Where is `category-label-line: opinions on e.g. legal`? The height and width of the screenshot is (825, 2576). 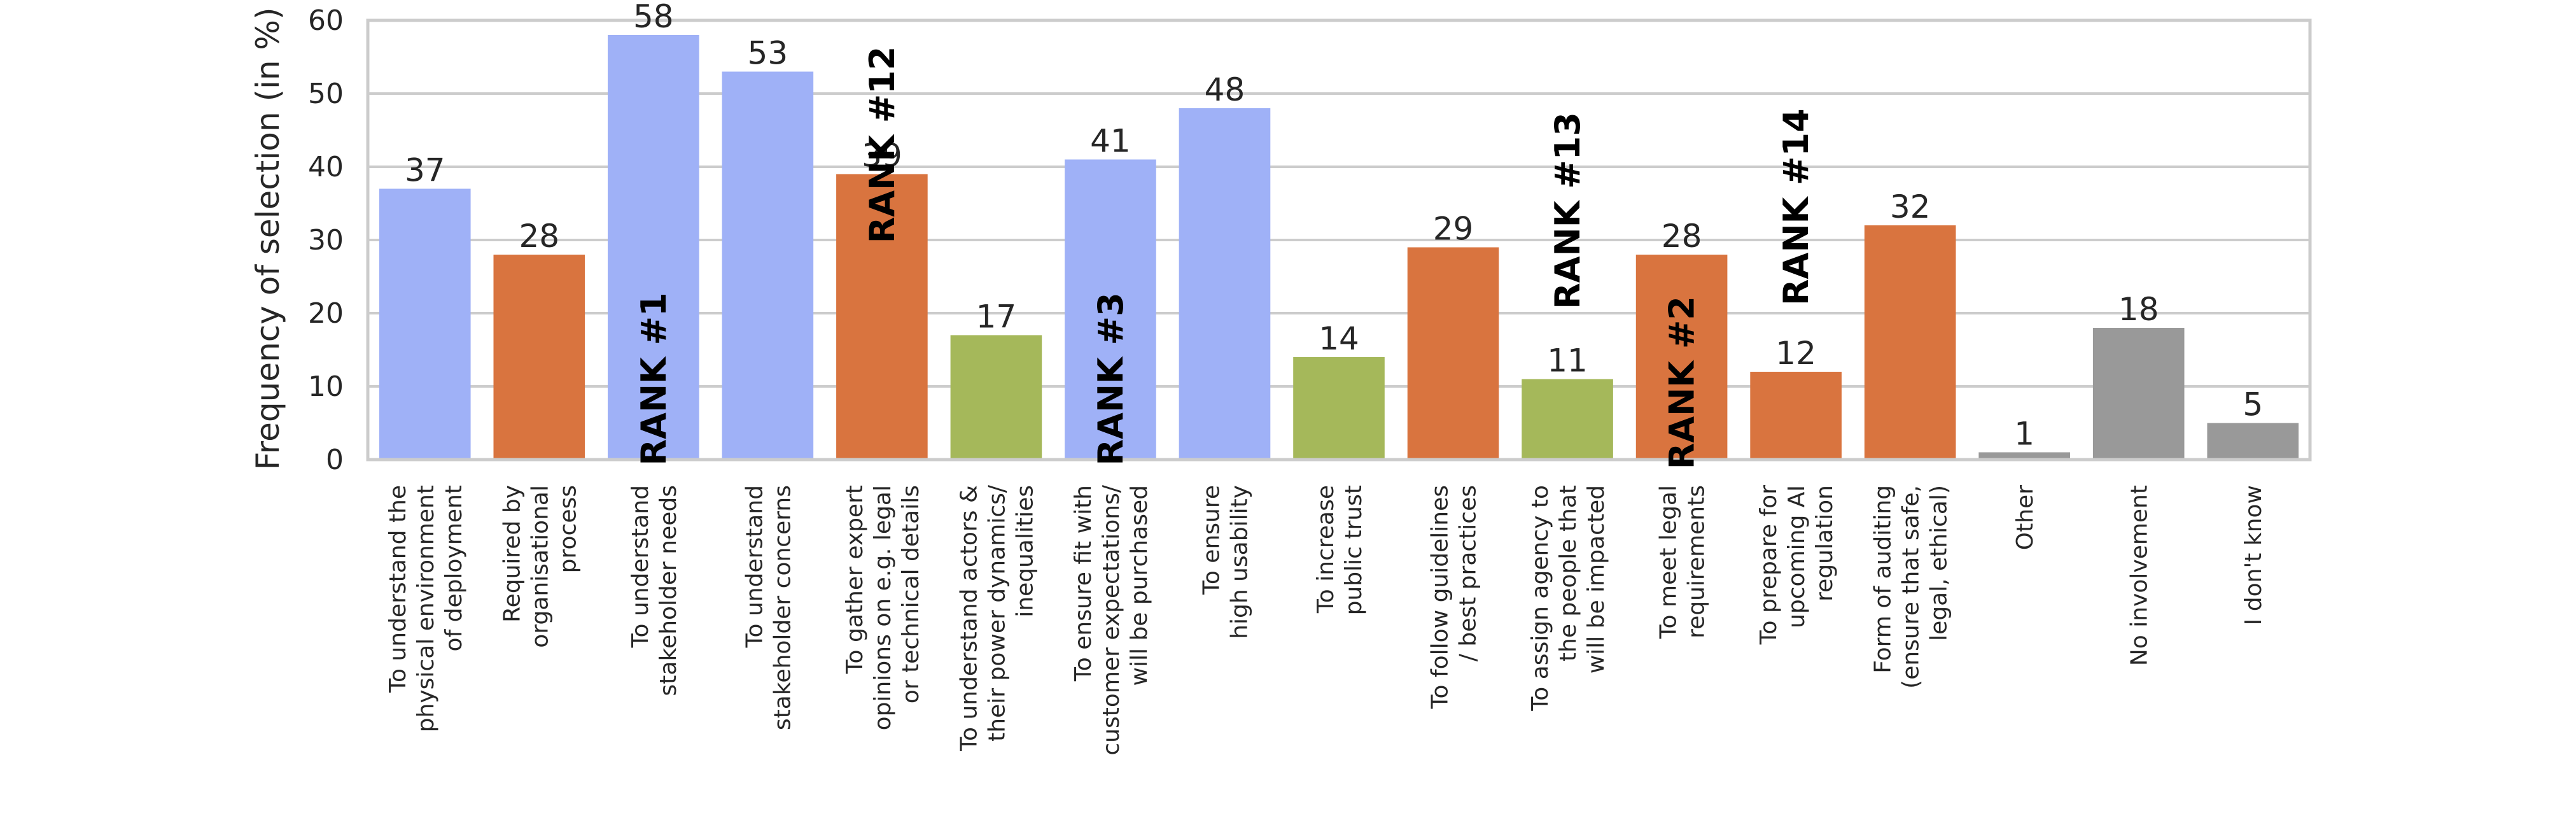
category-label-line: opinions on e.g. legal is located at coordinates (883, 607).